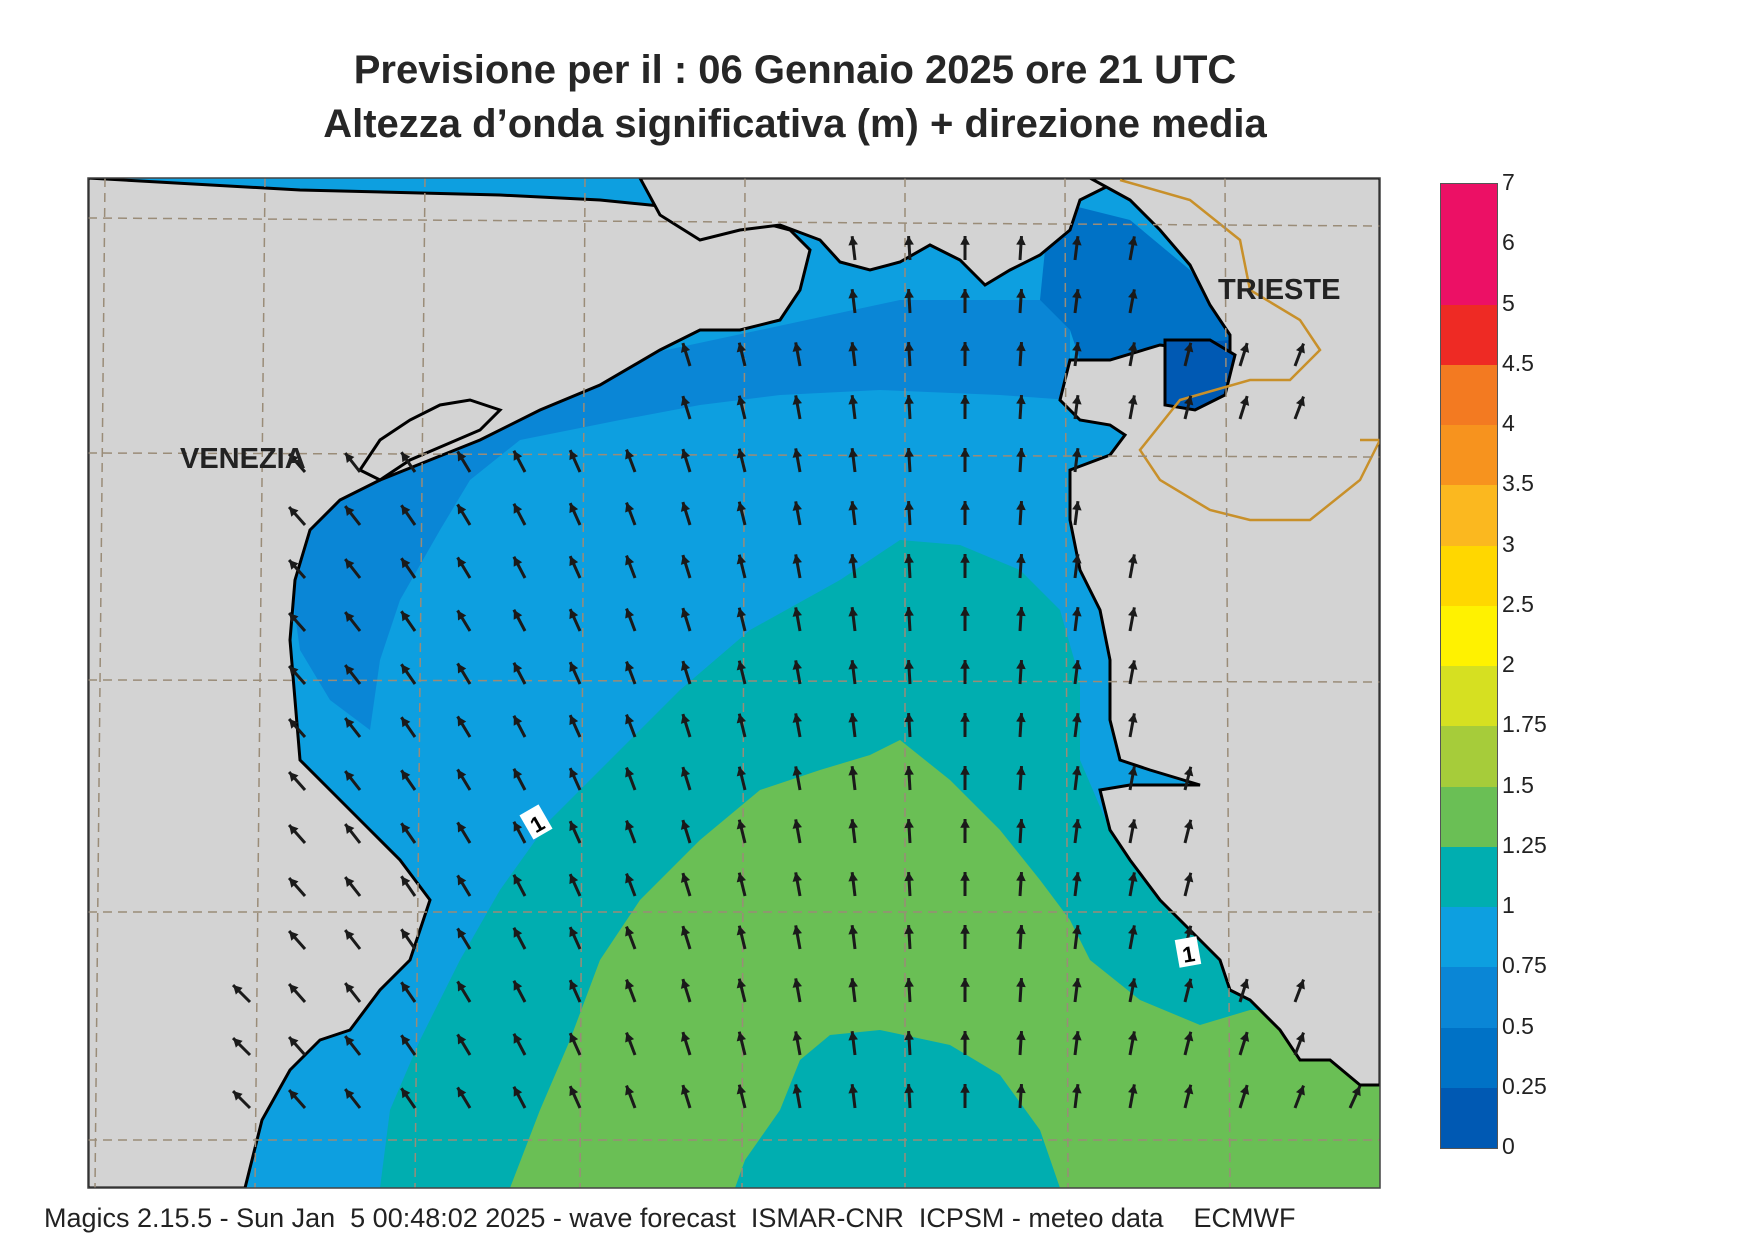 Image resolution: width=1755 pixels, height=1242 pixels. What do you see at coordinates (1009, 232) in the screenshot?
I see `land-north` at bounding box center [1009, 232].